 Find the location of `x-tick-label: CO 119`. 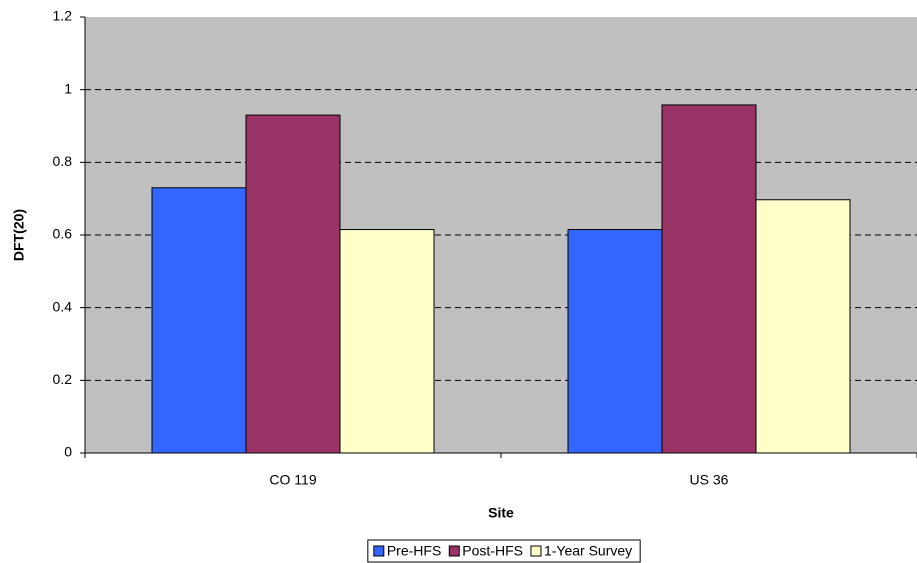

x-tick-label: CO 119 is located at coordinates (292, 480).